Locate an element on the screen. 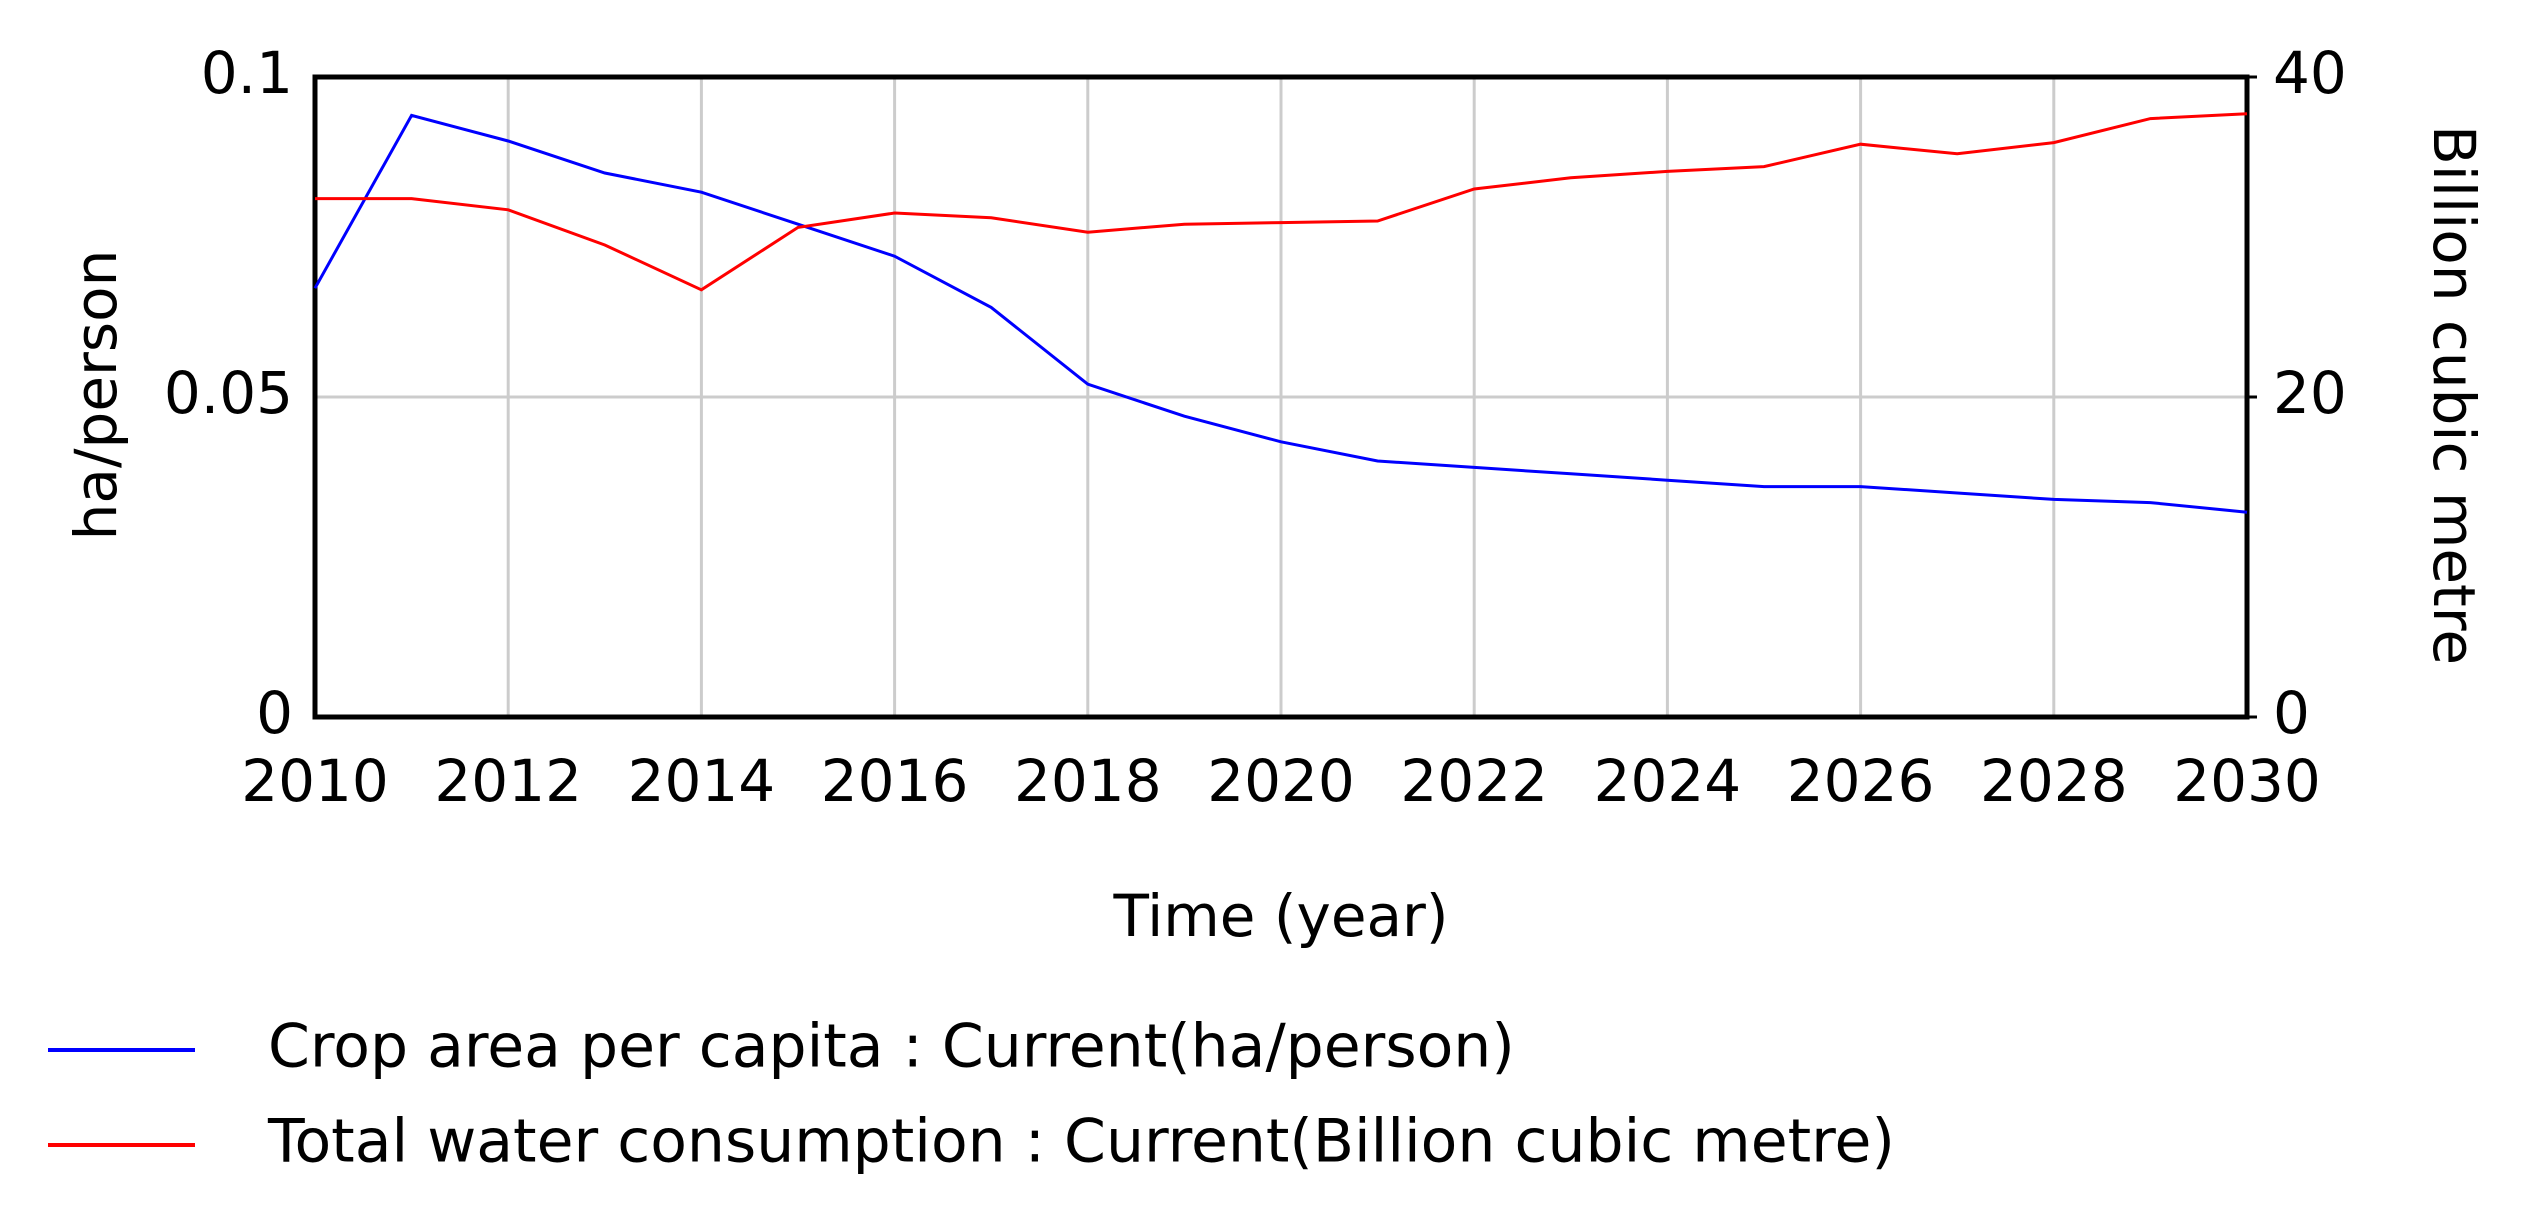 The width and height of the screenshot is (2539, 1231). x-tick-label: 2018 is located at coordinates (1088, 781).